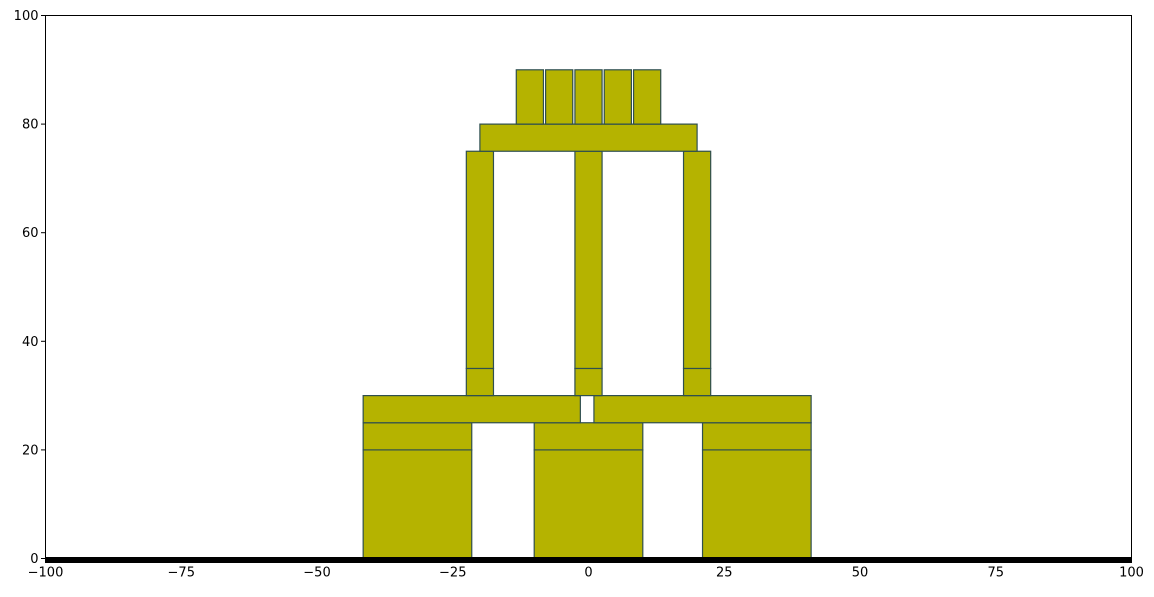 Image resolution: width=1154 pixels, height=597 pixels. What do you see at coordinates (1131, 573) in the screenshot?
I see `x-tick-label: 100` at bounding box center [1131, 573].